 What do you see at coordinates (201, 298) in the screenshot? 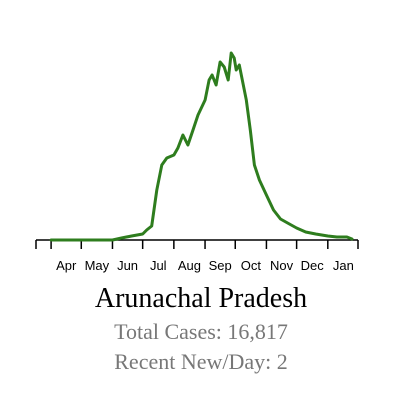
I see `region-title: Arunachal Pradesh` at bounding box center [201, 298].